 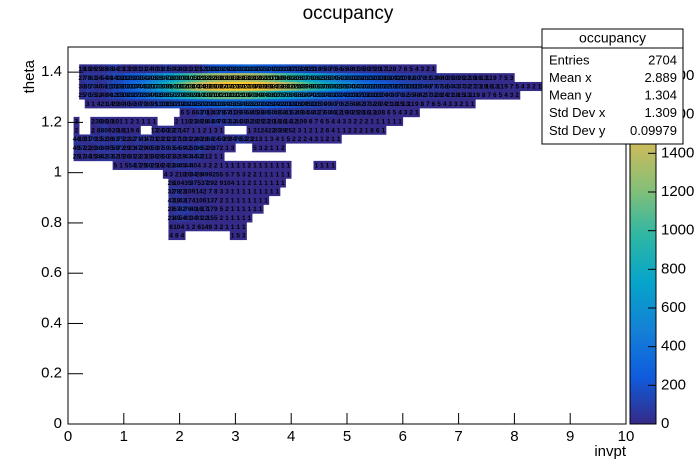 What do you see at coordinates (216, 174) in the screenshot?
I see `cell-label: 25` at bounding box center [216, 174].